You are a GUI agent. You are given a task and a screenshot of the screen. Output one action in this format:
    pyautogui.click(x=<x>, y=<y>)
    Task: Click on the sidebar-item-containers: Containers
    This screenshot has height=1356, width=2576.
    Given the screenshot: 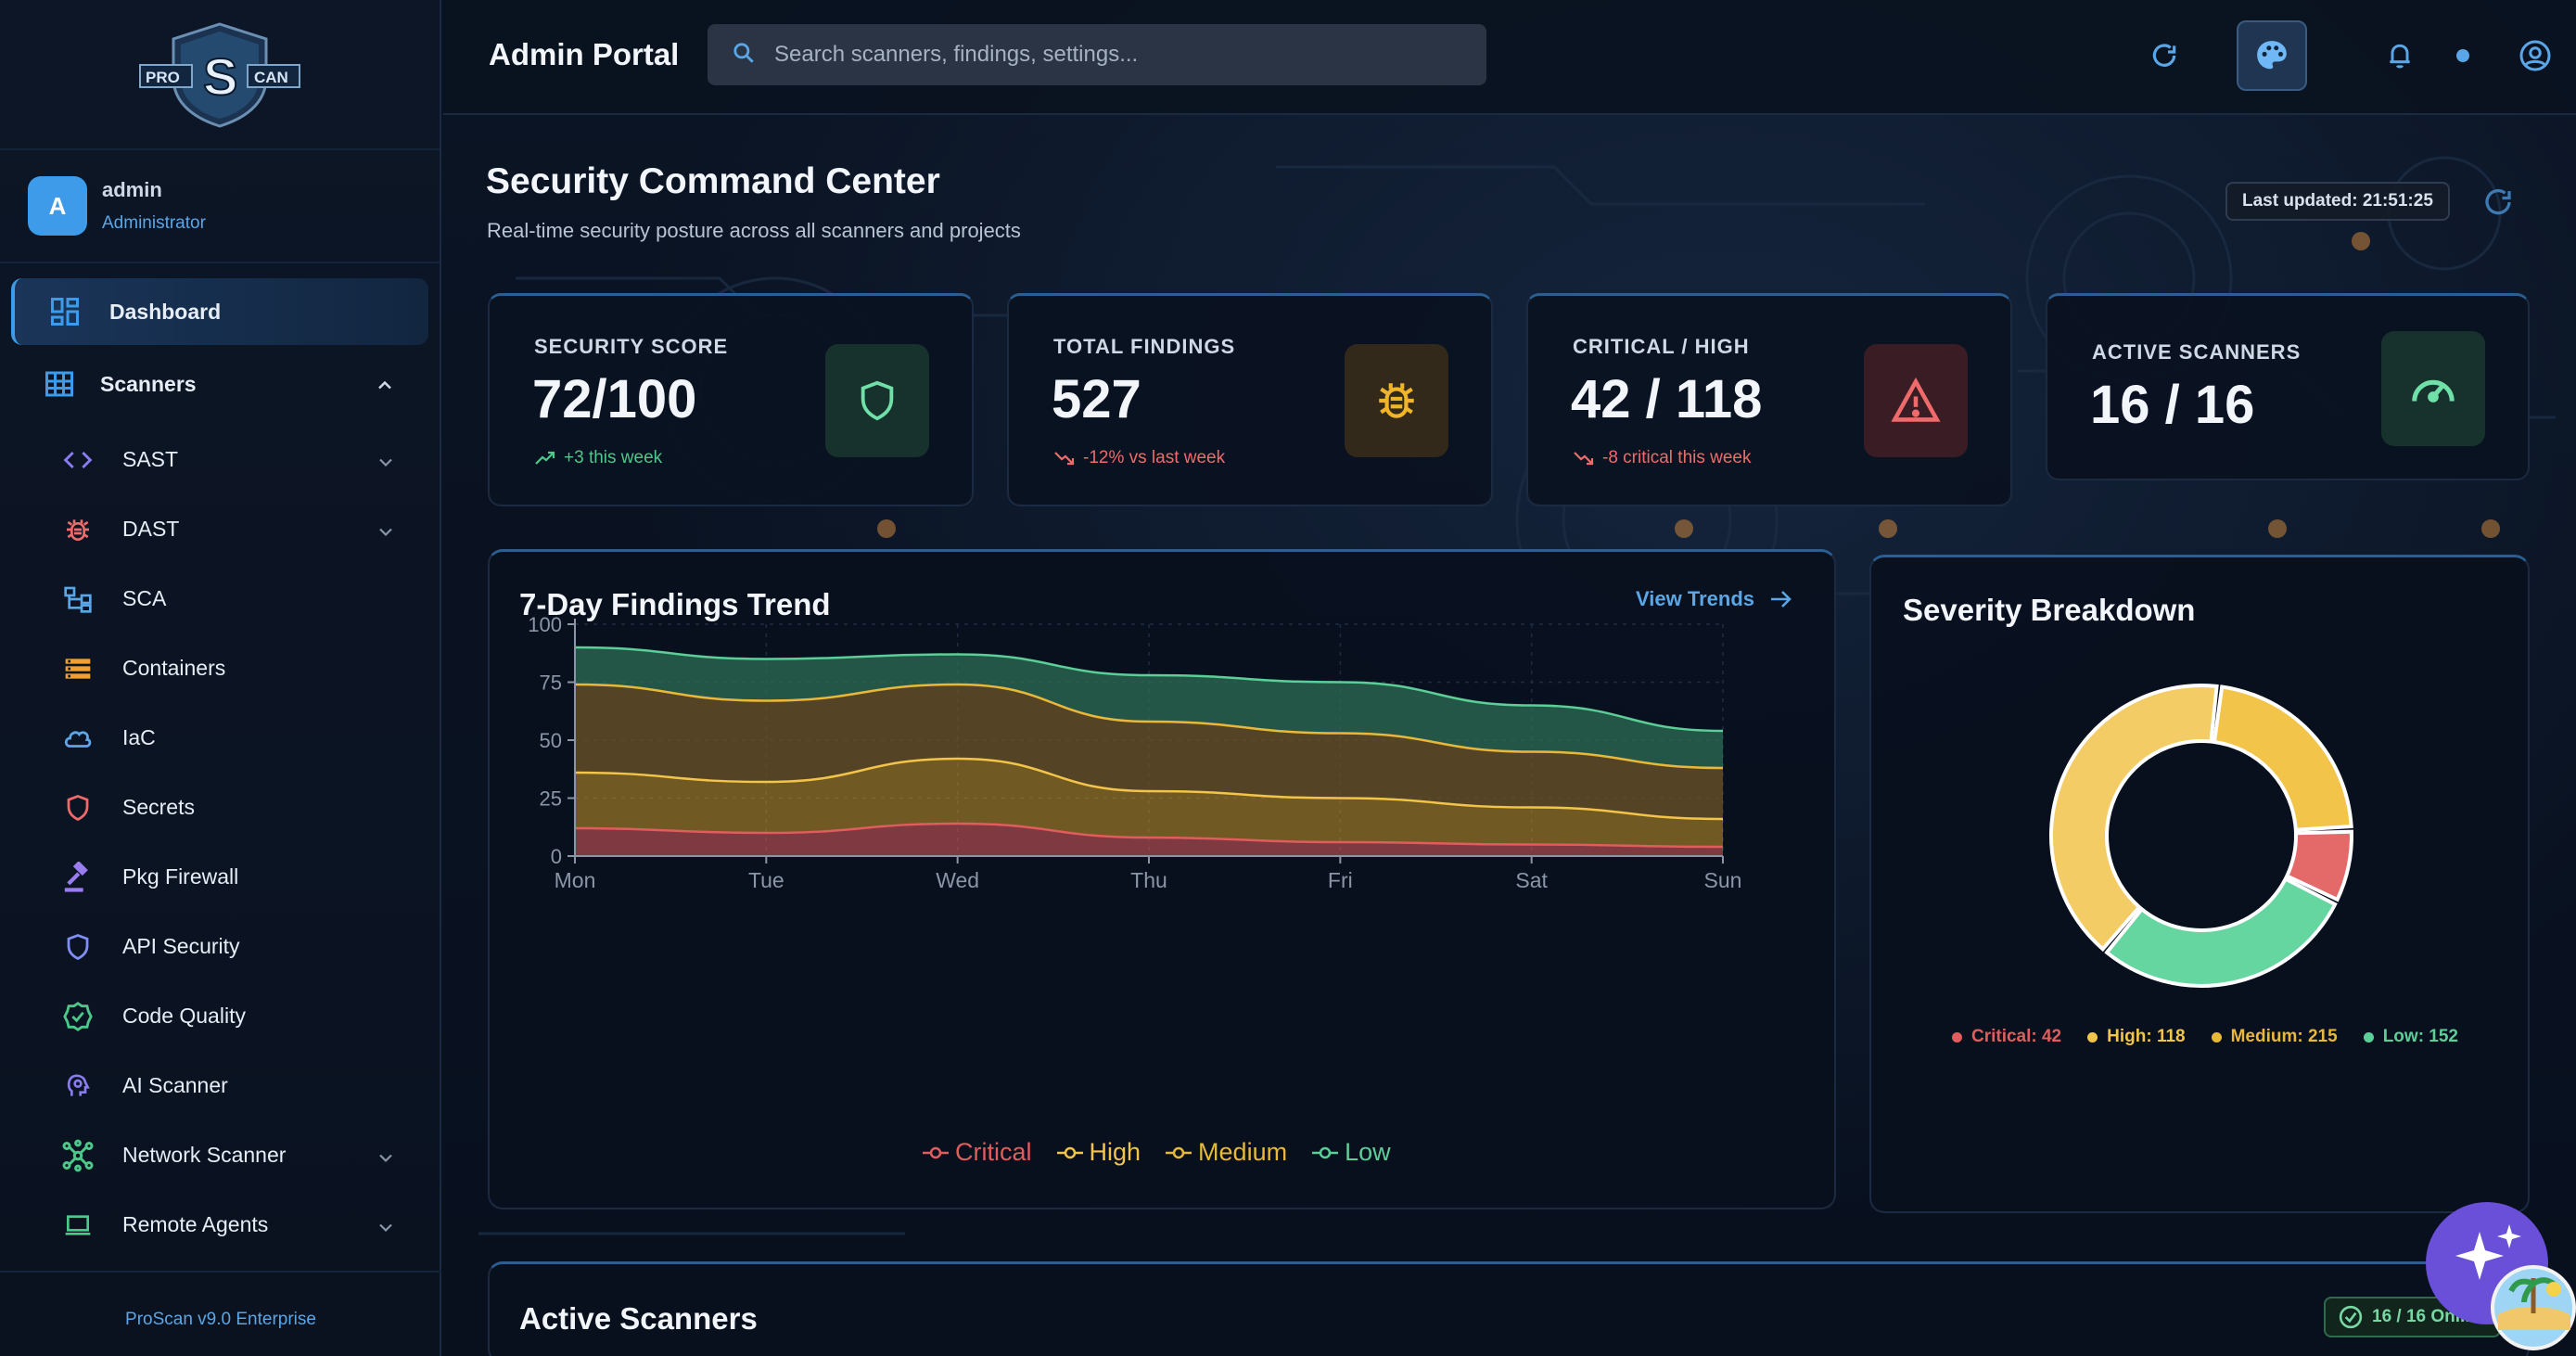 What is the action you would take?
    pyautogui.click(x=220, y=668)
    